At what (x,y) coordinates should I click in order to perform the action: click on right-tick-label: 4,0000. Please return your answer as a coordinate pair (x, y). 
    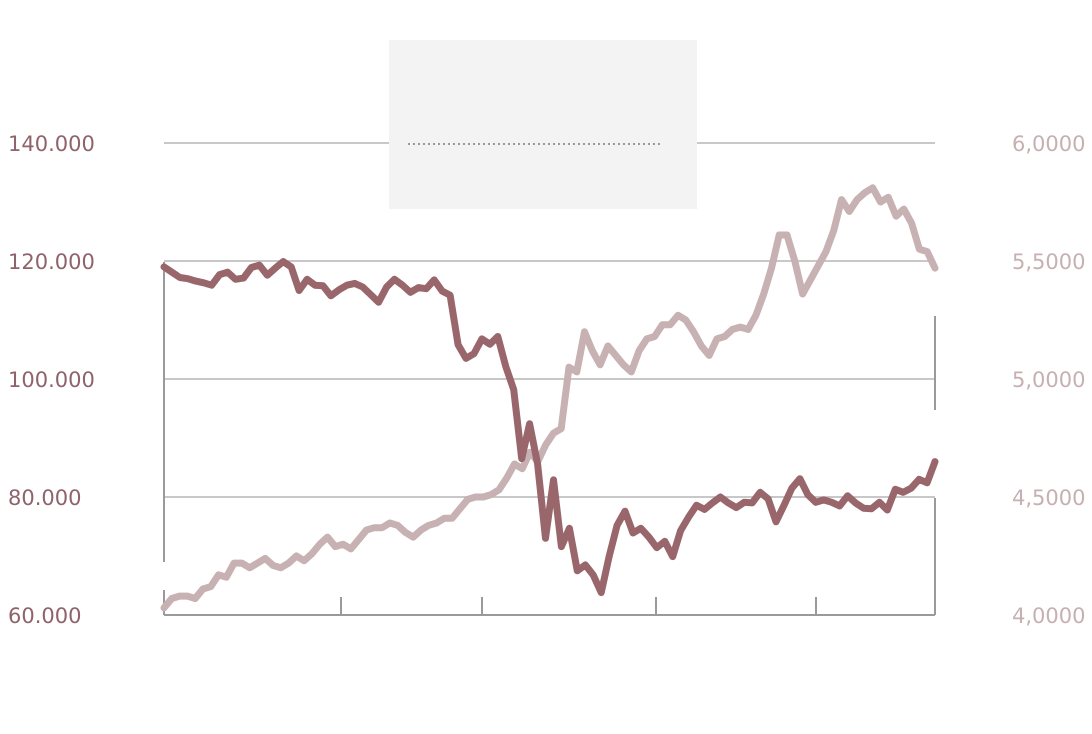
    Looking at the image, I should click on (1048, 616).